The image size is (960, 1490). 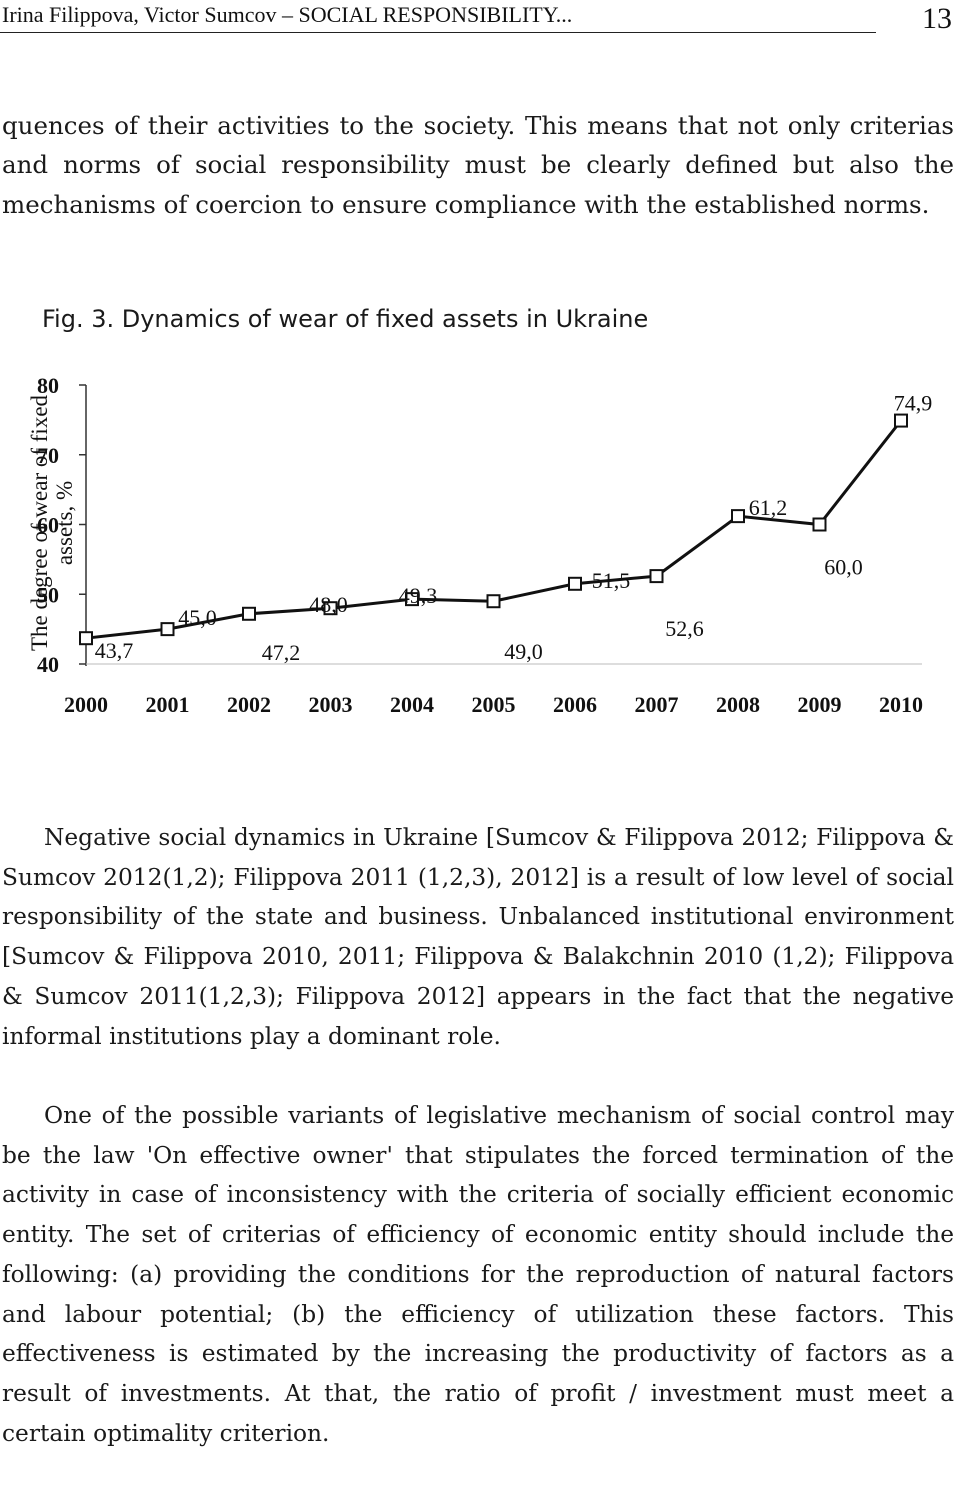 What do you see at coordinates (768, 507) in the screenshot?
I see `data-label: 61,2` at bounding box center [768, 507].